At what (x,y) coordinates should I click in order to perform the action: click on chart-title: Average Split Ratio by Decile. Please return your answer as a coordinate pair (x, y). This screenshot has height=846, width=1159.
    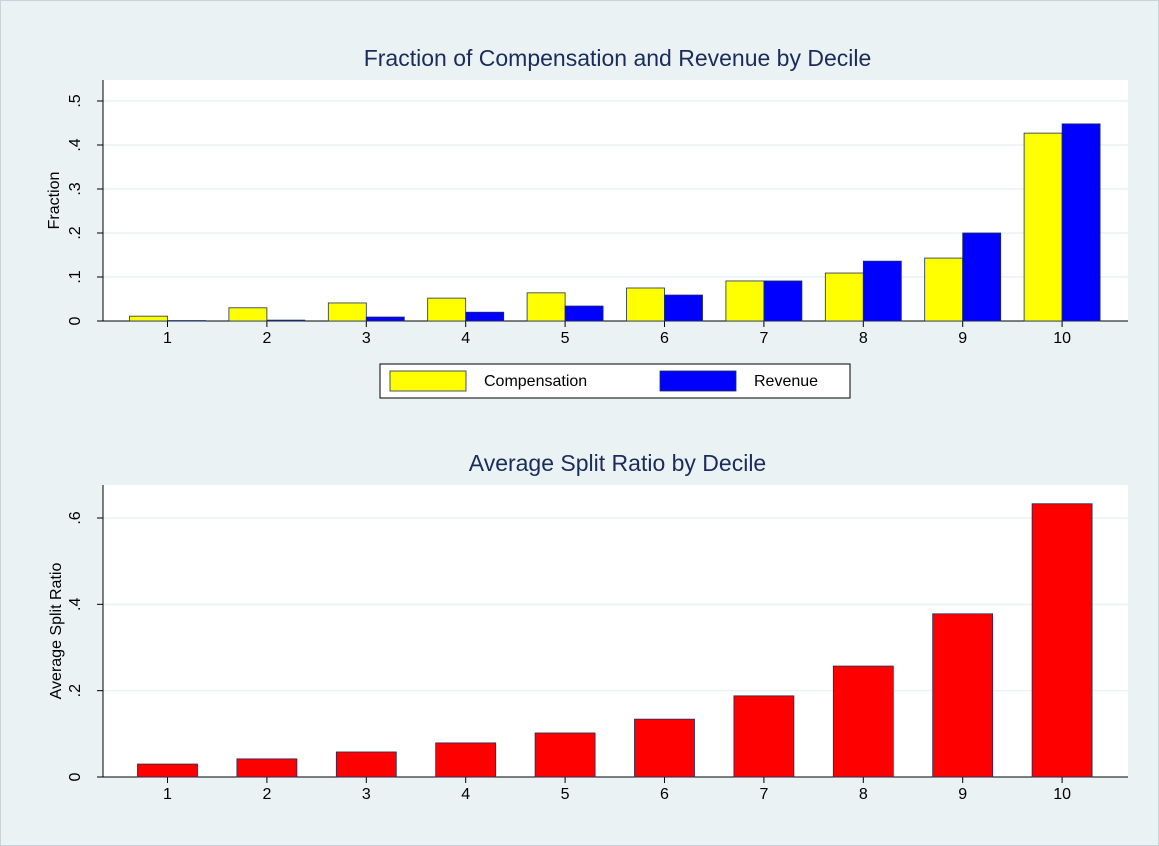
    Looking at the image, I should click on (617, 463).